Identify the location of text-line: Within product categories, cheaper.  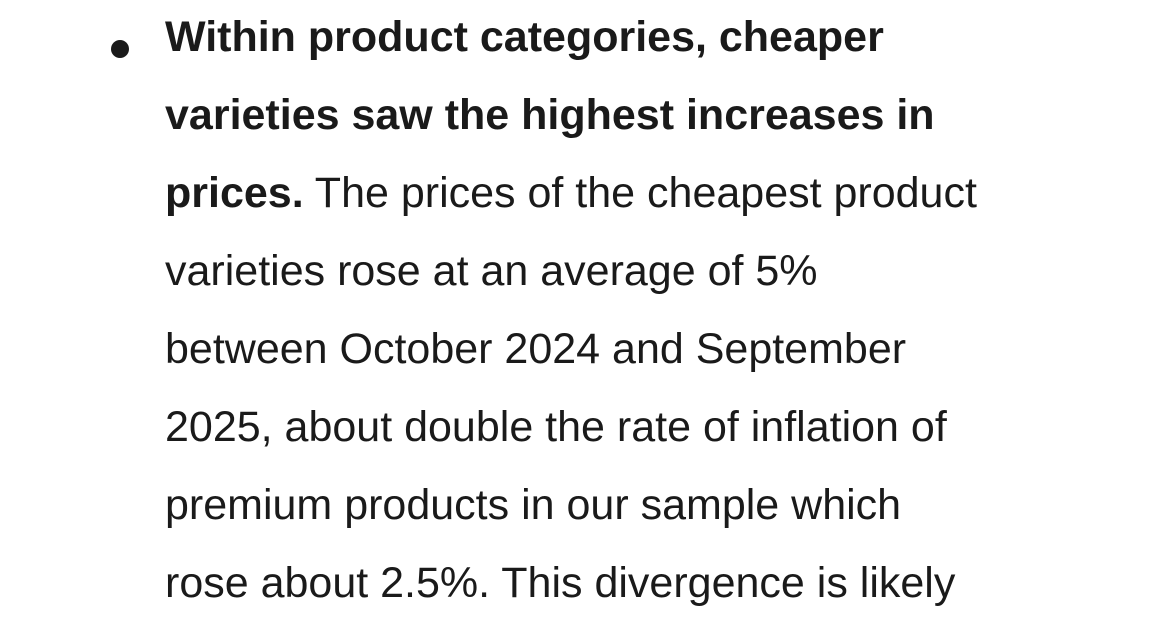
(571, 38).